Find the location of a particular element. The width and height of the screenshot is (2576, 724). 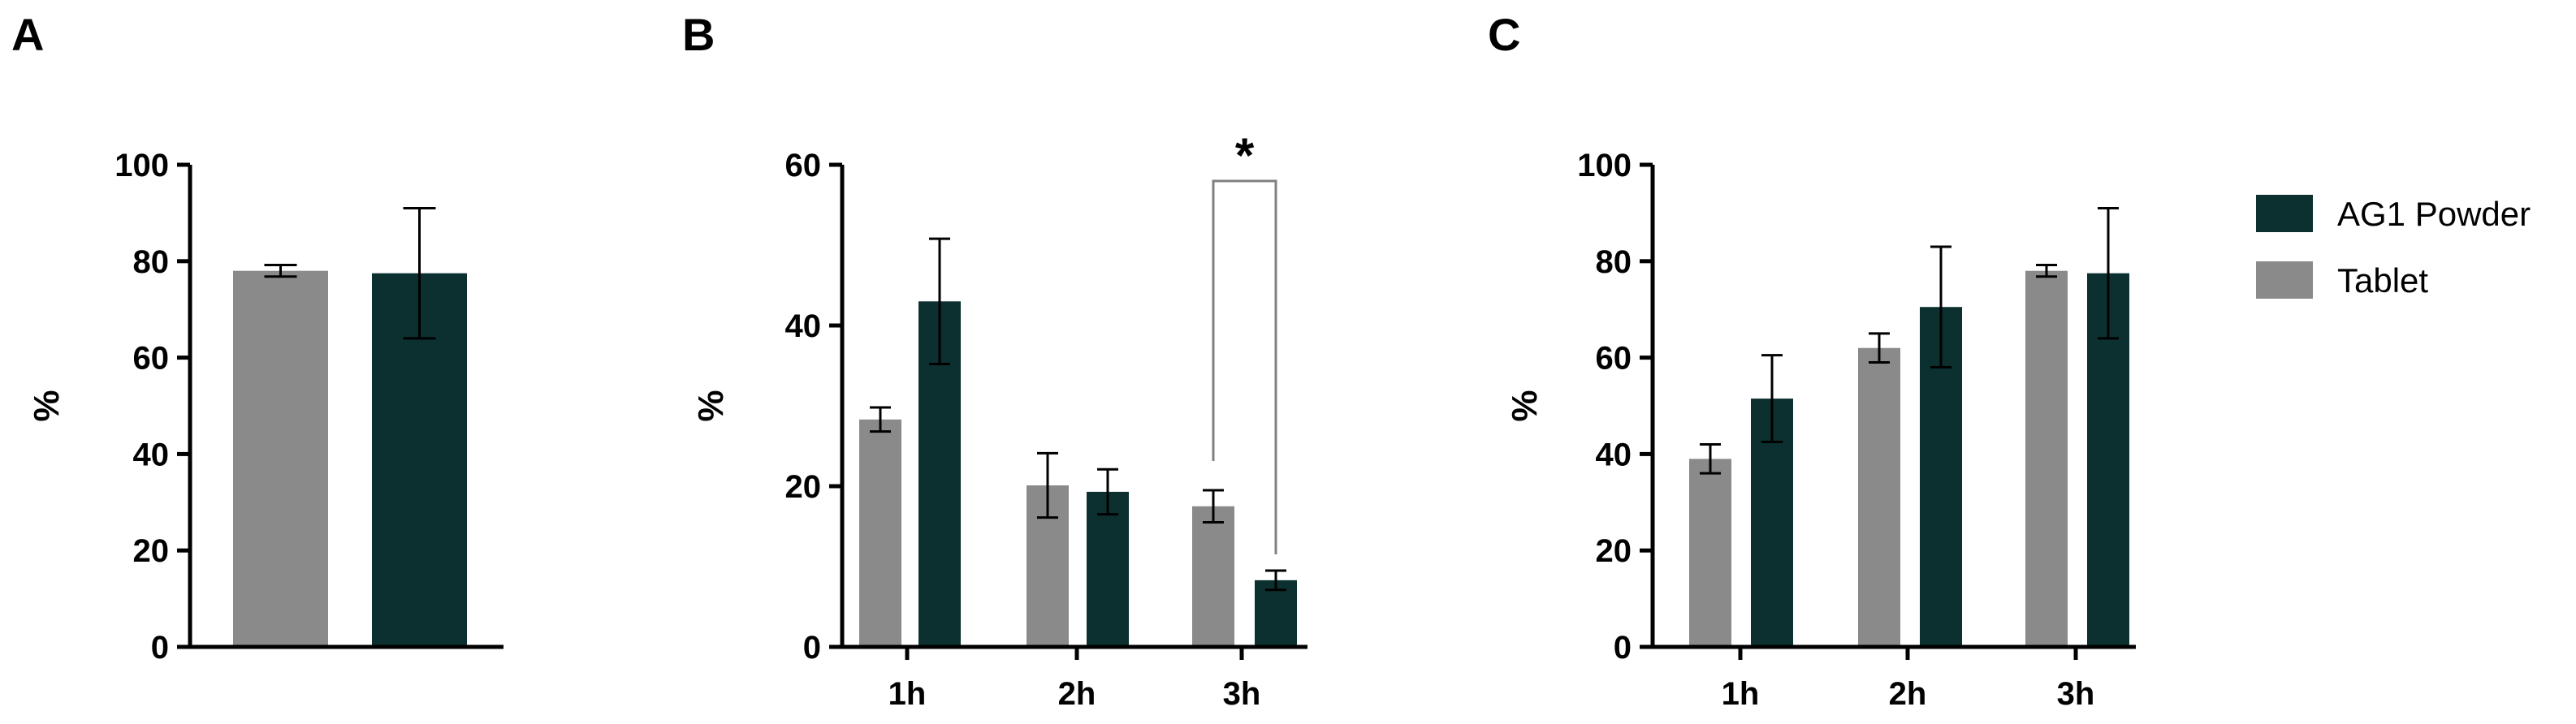

panel-label: C is located at coordinates (1504, 34).